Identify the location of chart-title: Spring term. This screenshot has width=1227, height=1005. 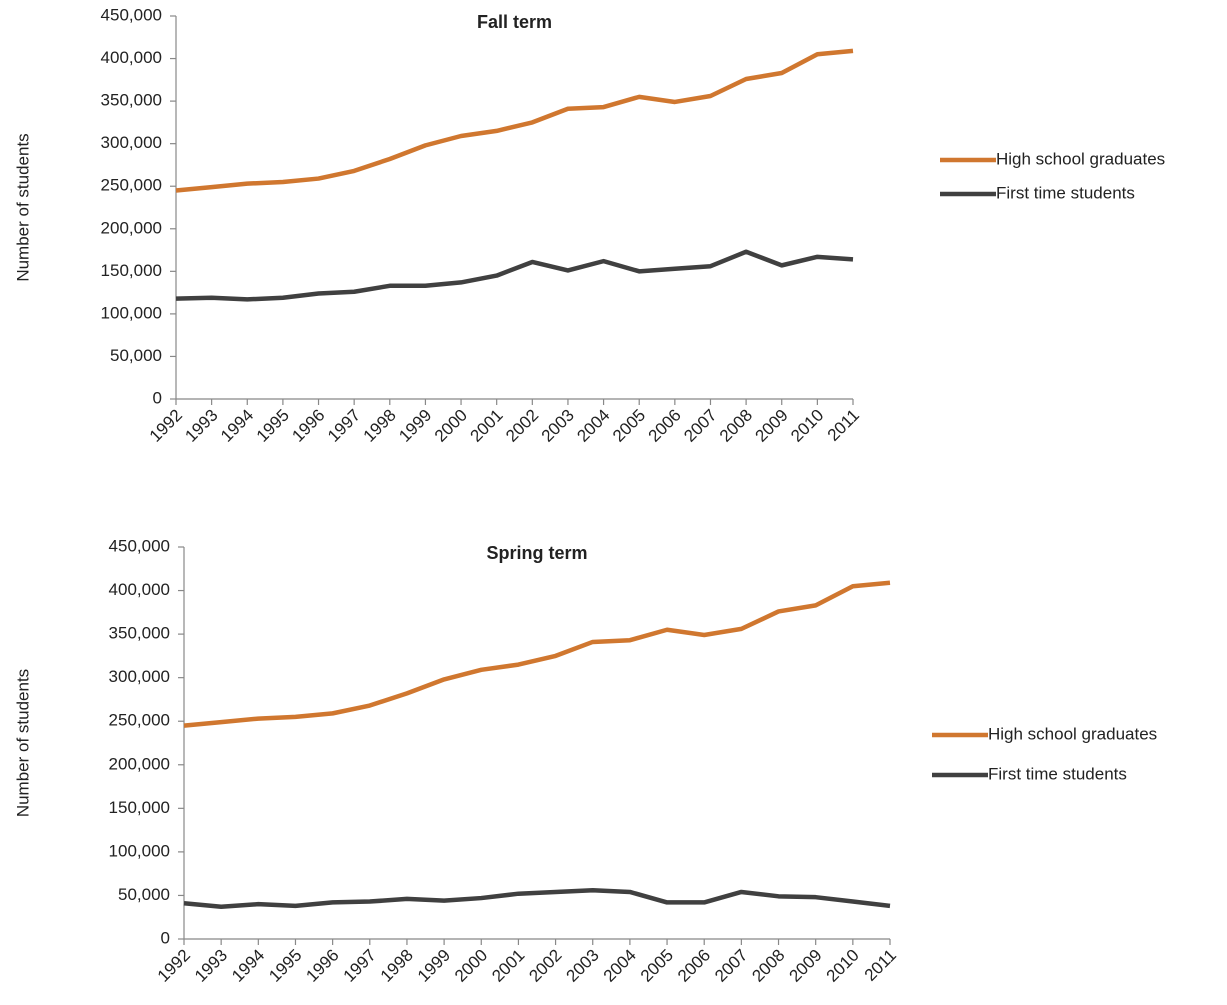
(536, 553).